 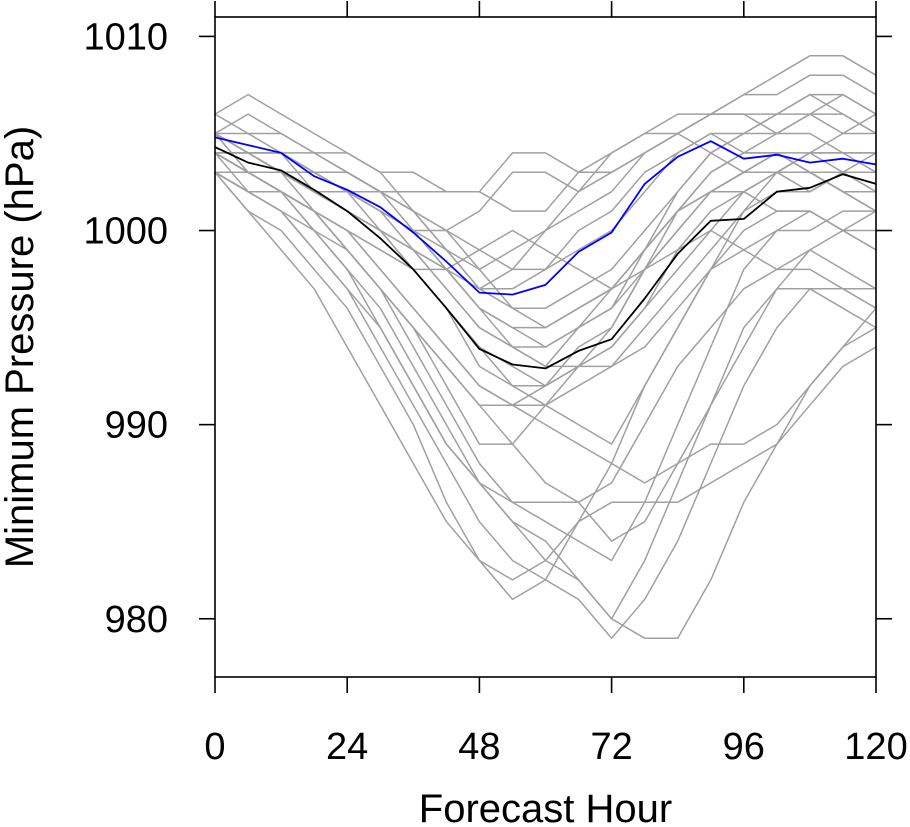 I want to click on x-axis-title: Forecast Hour, so click(x=545, y=807).